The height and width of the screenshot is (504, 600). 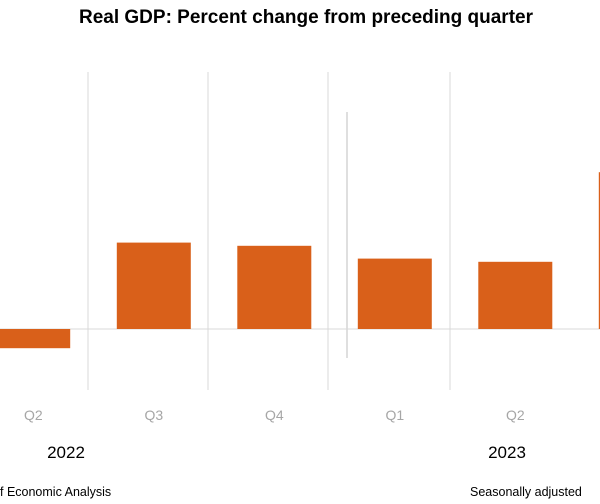 I want to click on x-tick-label: Q4, so click(x=274, y=415).